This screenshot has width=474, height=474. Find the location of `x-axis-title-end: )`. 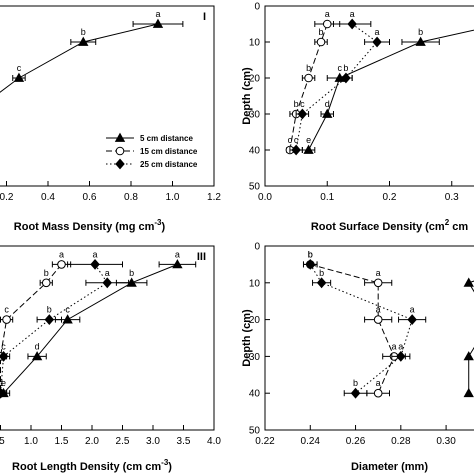

x-axis-title-end: ) is located at coordinates (164, 227).